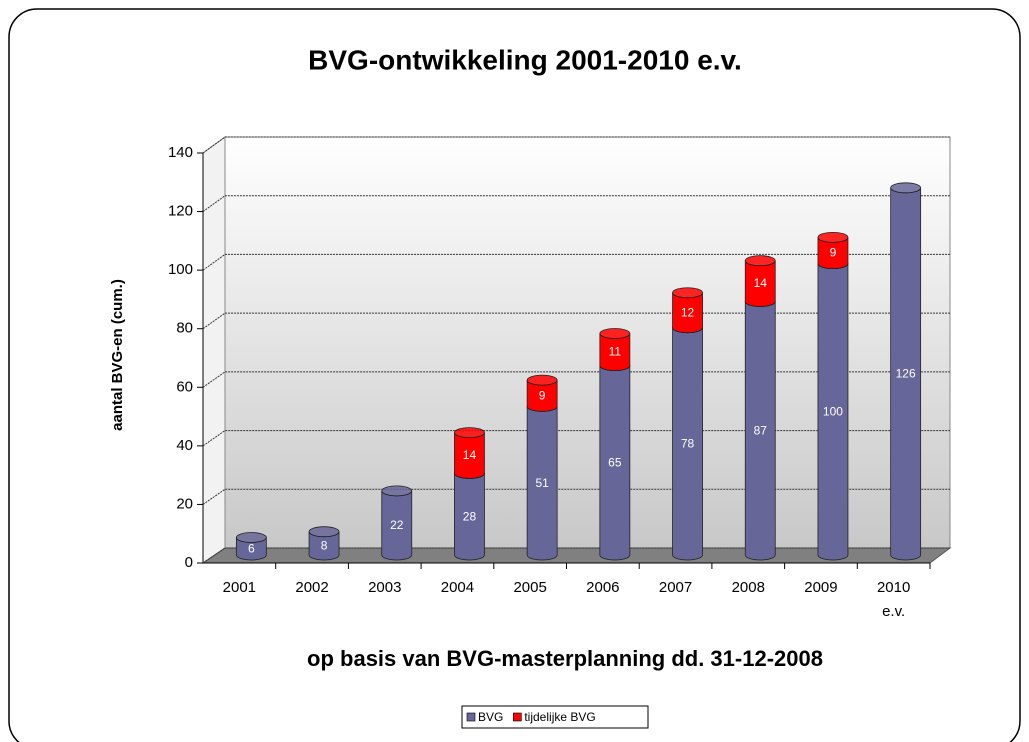  Describe the element at coordinates (324, 546) in the screenshot. I see `data-label: 8` at that location.